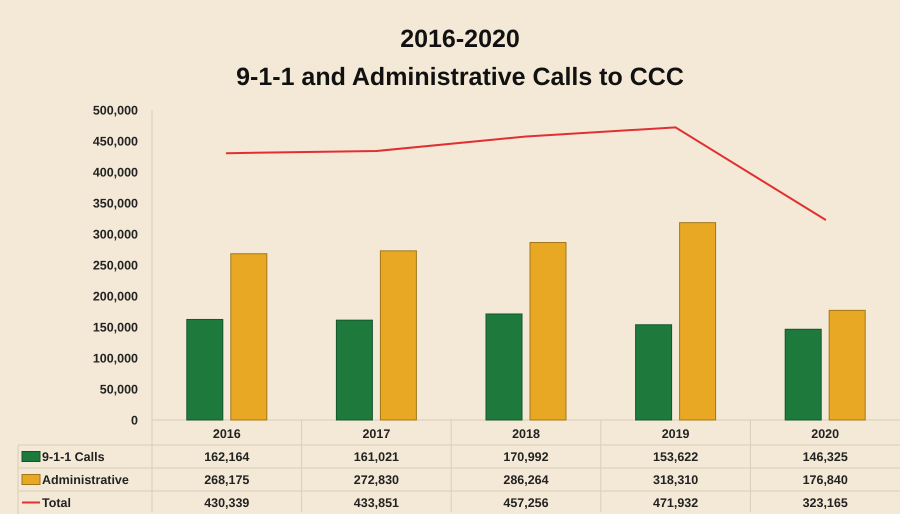  Describe the element at coordinates (227, 479) in the screenshot. I see `data-label: 268,175` at that location.